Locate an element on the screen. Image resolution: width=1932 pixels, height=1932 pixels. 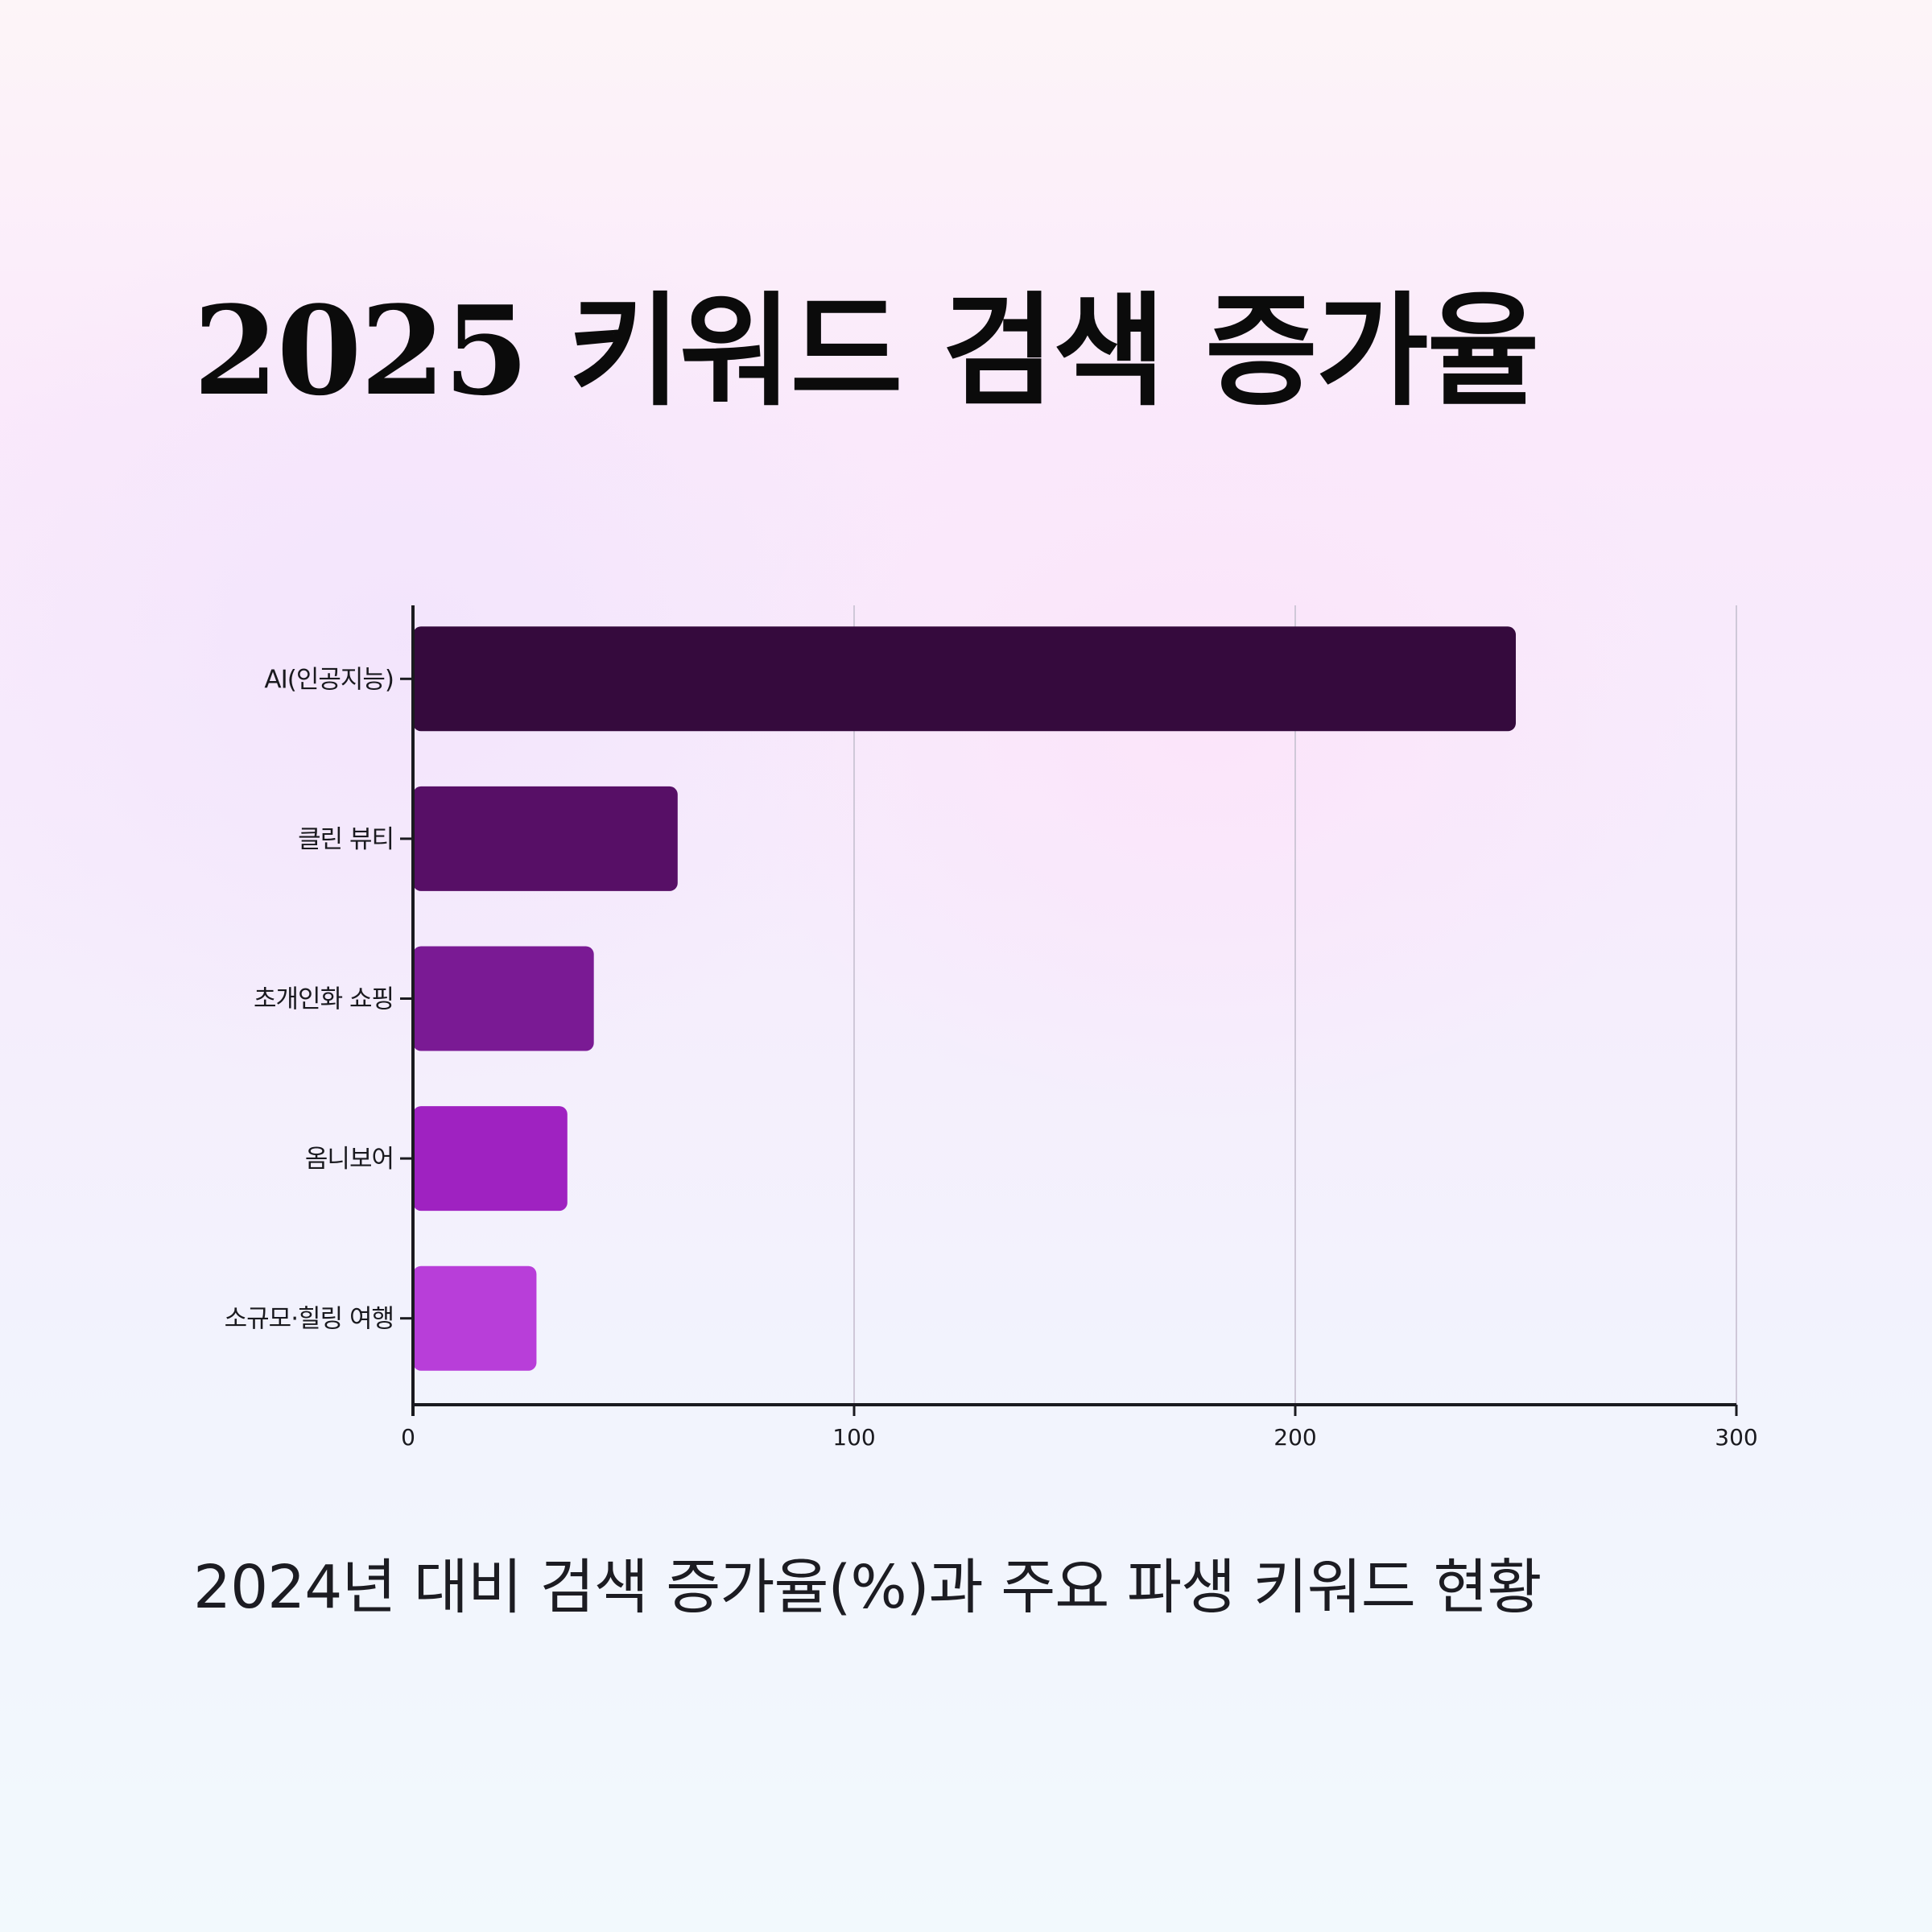
x-tick-label: 200 is located at coordinates (1295, 1437).